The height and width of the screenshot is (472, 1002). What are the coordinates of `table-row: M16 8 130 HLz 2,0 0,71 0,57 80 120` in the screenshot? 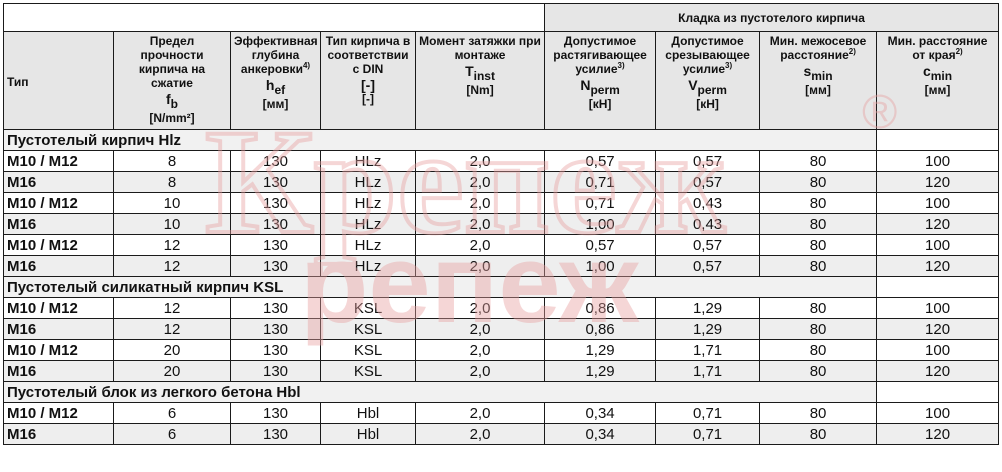 It's located at (501, 182).